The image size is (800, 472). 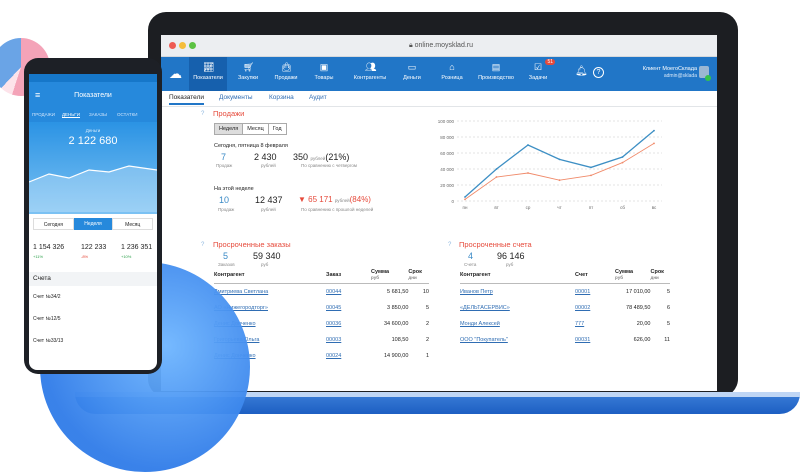 What do you see at coordinates (595, 275) in the screenshot?
I see `col-invoice: Счет` at bounding box center [595, 275].